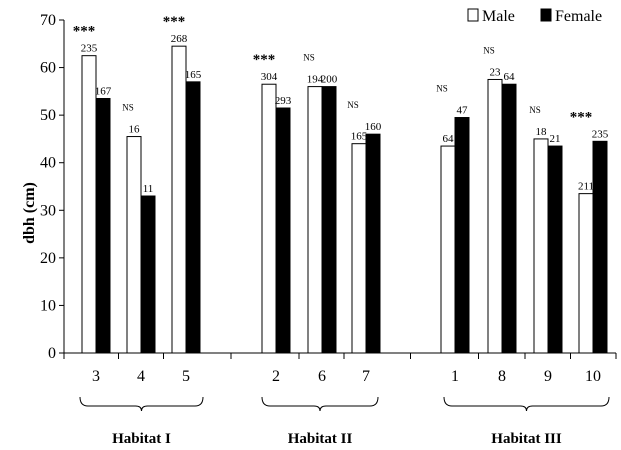 Image resolution: width=621 pixels, height=450 pixels. Describe the element at coordinates (496, 72) in the screenshot. I see `n-label-male-8: 23` at that location.